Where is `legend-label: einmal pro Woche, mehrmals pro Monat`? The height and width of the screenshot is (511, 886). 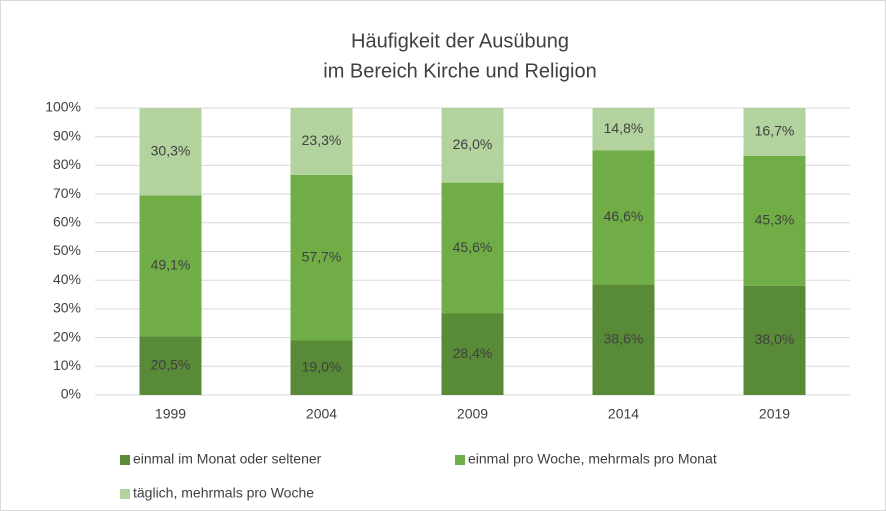 legend-label: einmal pro Woche, mehrmals pro Monat is located at coordinates (592, 459).